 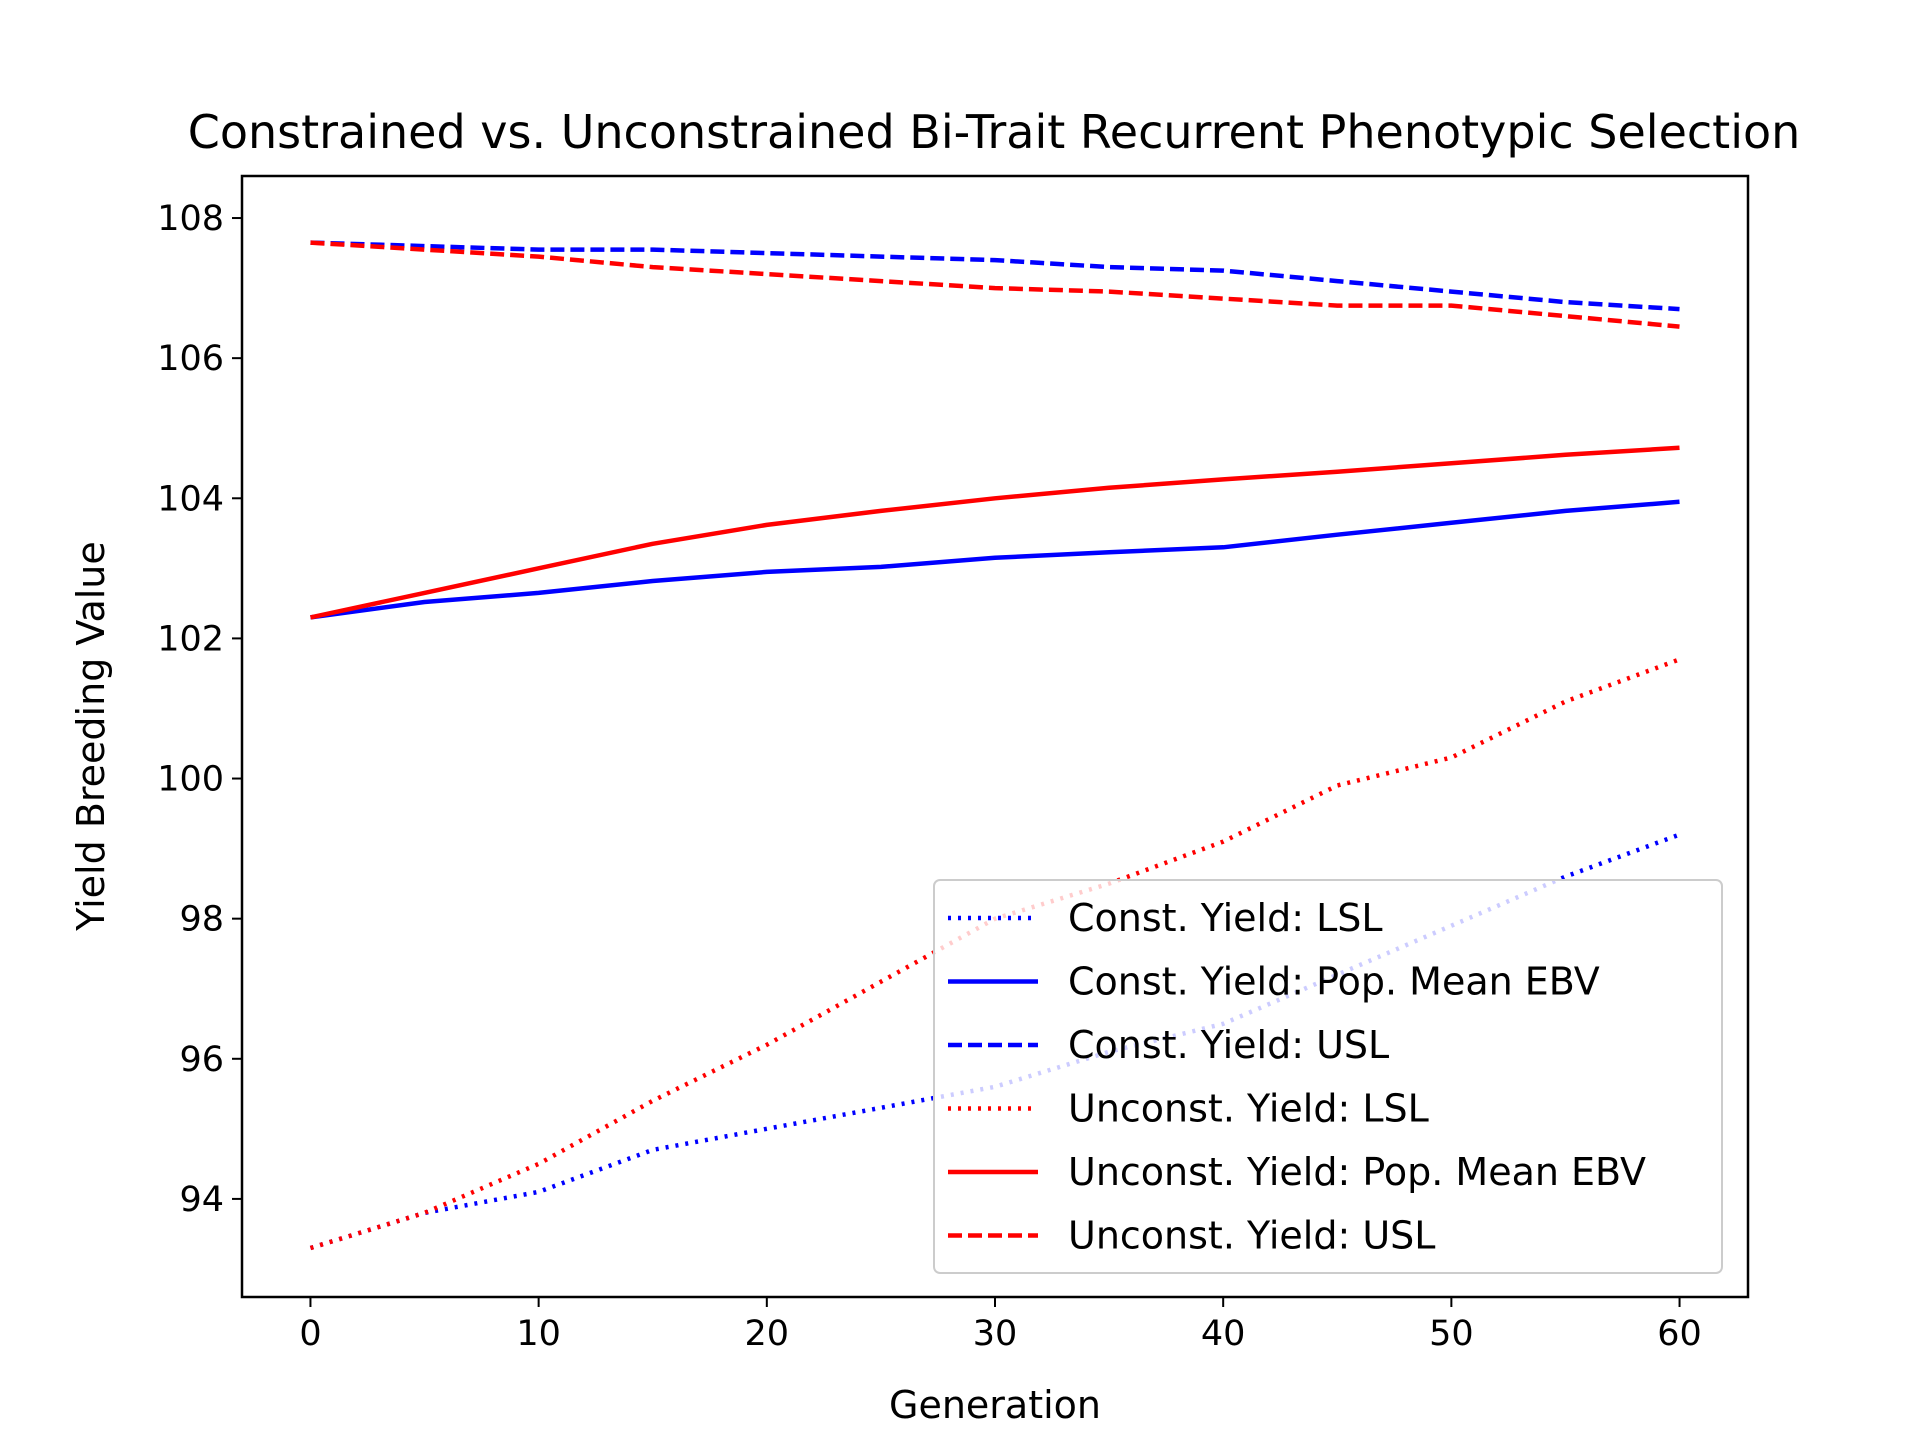 I want to click on x-tick-label-1: 10, so click(x=538, y=1334).